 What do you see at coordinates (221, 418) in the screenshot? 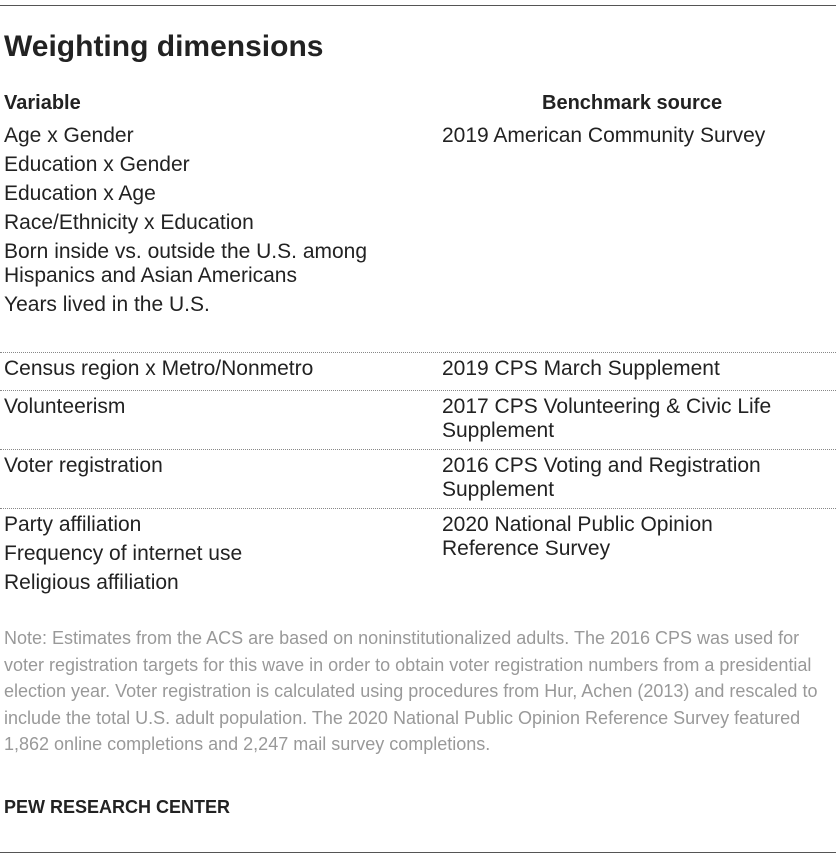
I see `variable-cell: Volunteerism` at bounding box center [221, 418].